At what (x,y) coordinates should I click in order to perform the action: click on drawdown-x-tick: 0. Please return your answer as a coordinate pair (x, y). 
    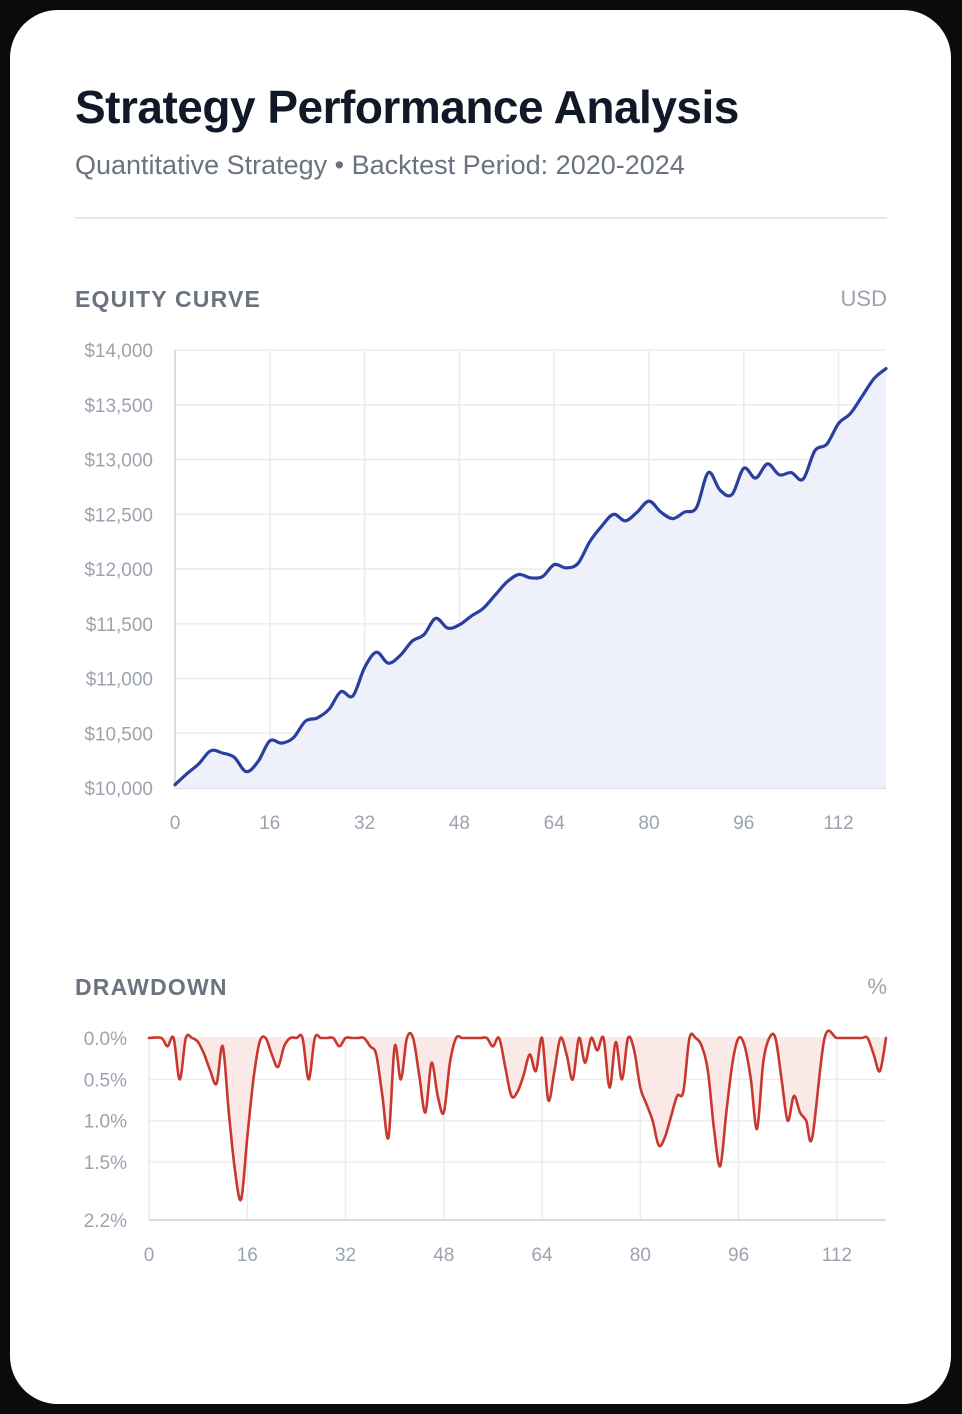
    Looking at the image, I should click on (149, 1255).